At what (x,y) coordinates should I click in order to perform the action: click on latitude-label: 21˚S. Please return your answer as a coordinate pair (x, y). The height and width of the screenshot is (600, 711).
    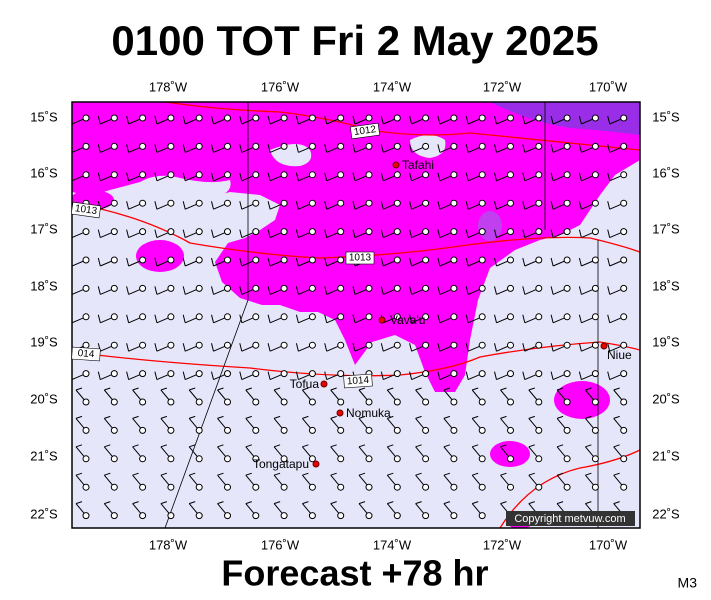
    Looking at the image, I should click on (666, 455).